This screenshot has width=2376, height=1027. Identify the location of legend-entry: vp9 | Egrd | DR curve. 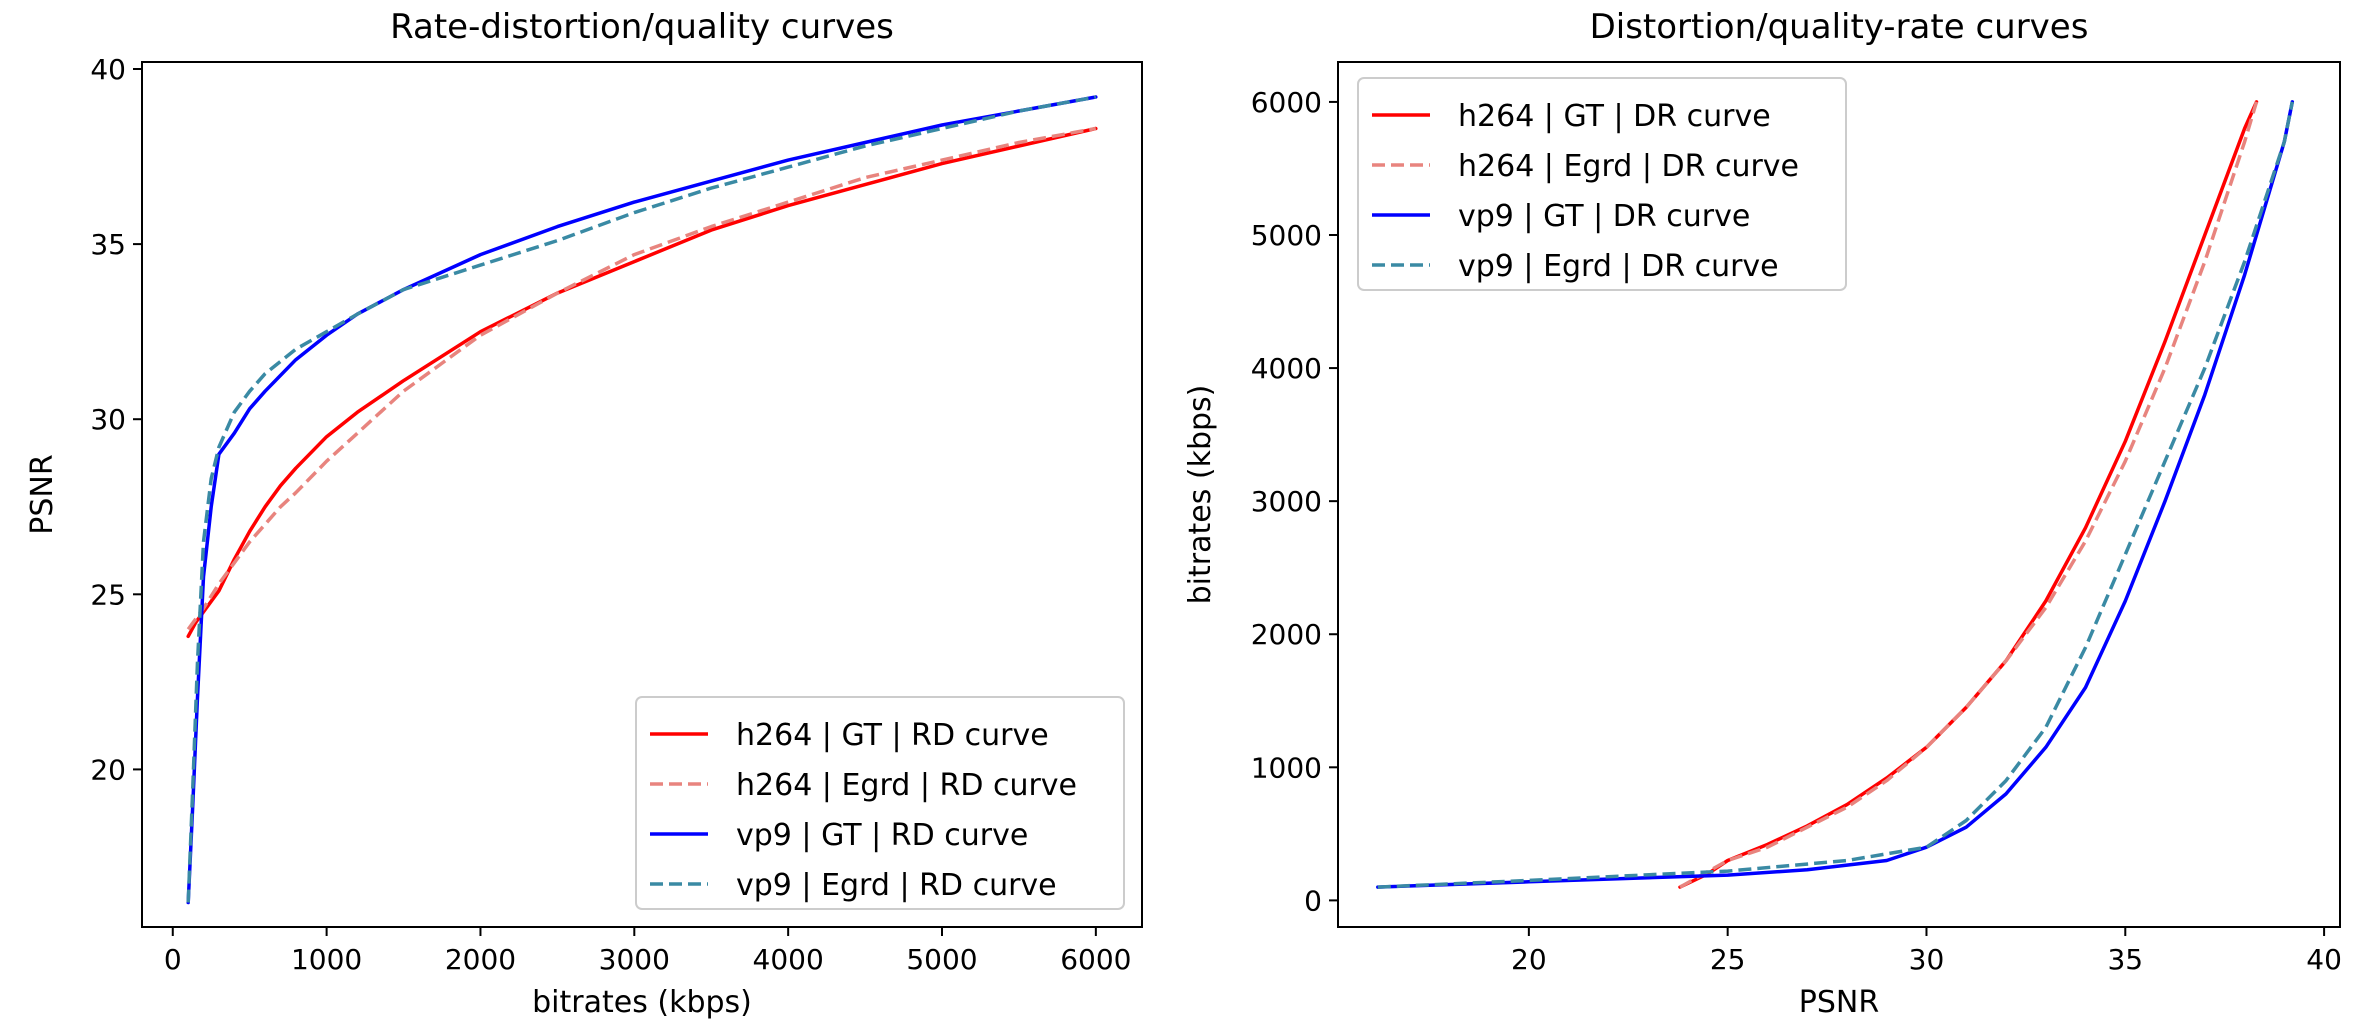
(1618, 266).